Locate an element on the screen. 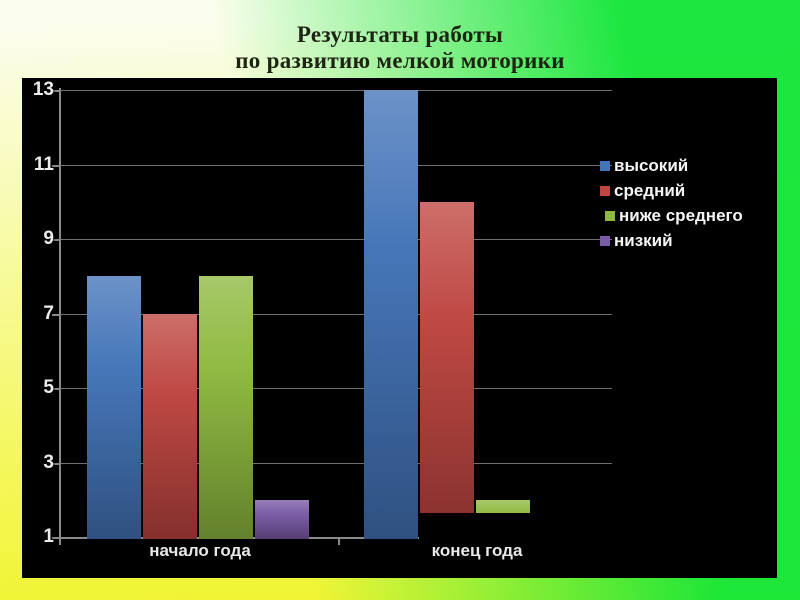 This screenshot has height=600, width=800. y-tick-label: 11 is located at coordinates (43, 164).